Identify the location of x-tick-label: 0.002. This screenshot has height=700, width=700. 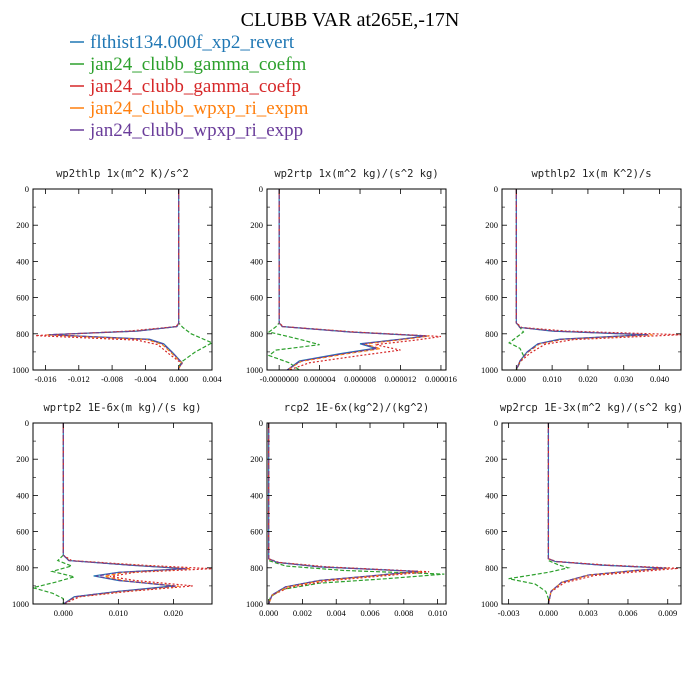
(302, 613).